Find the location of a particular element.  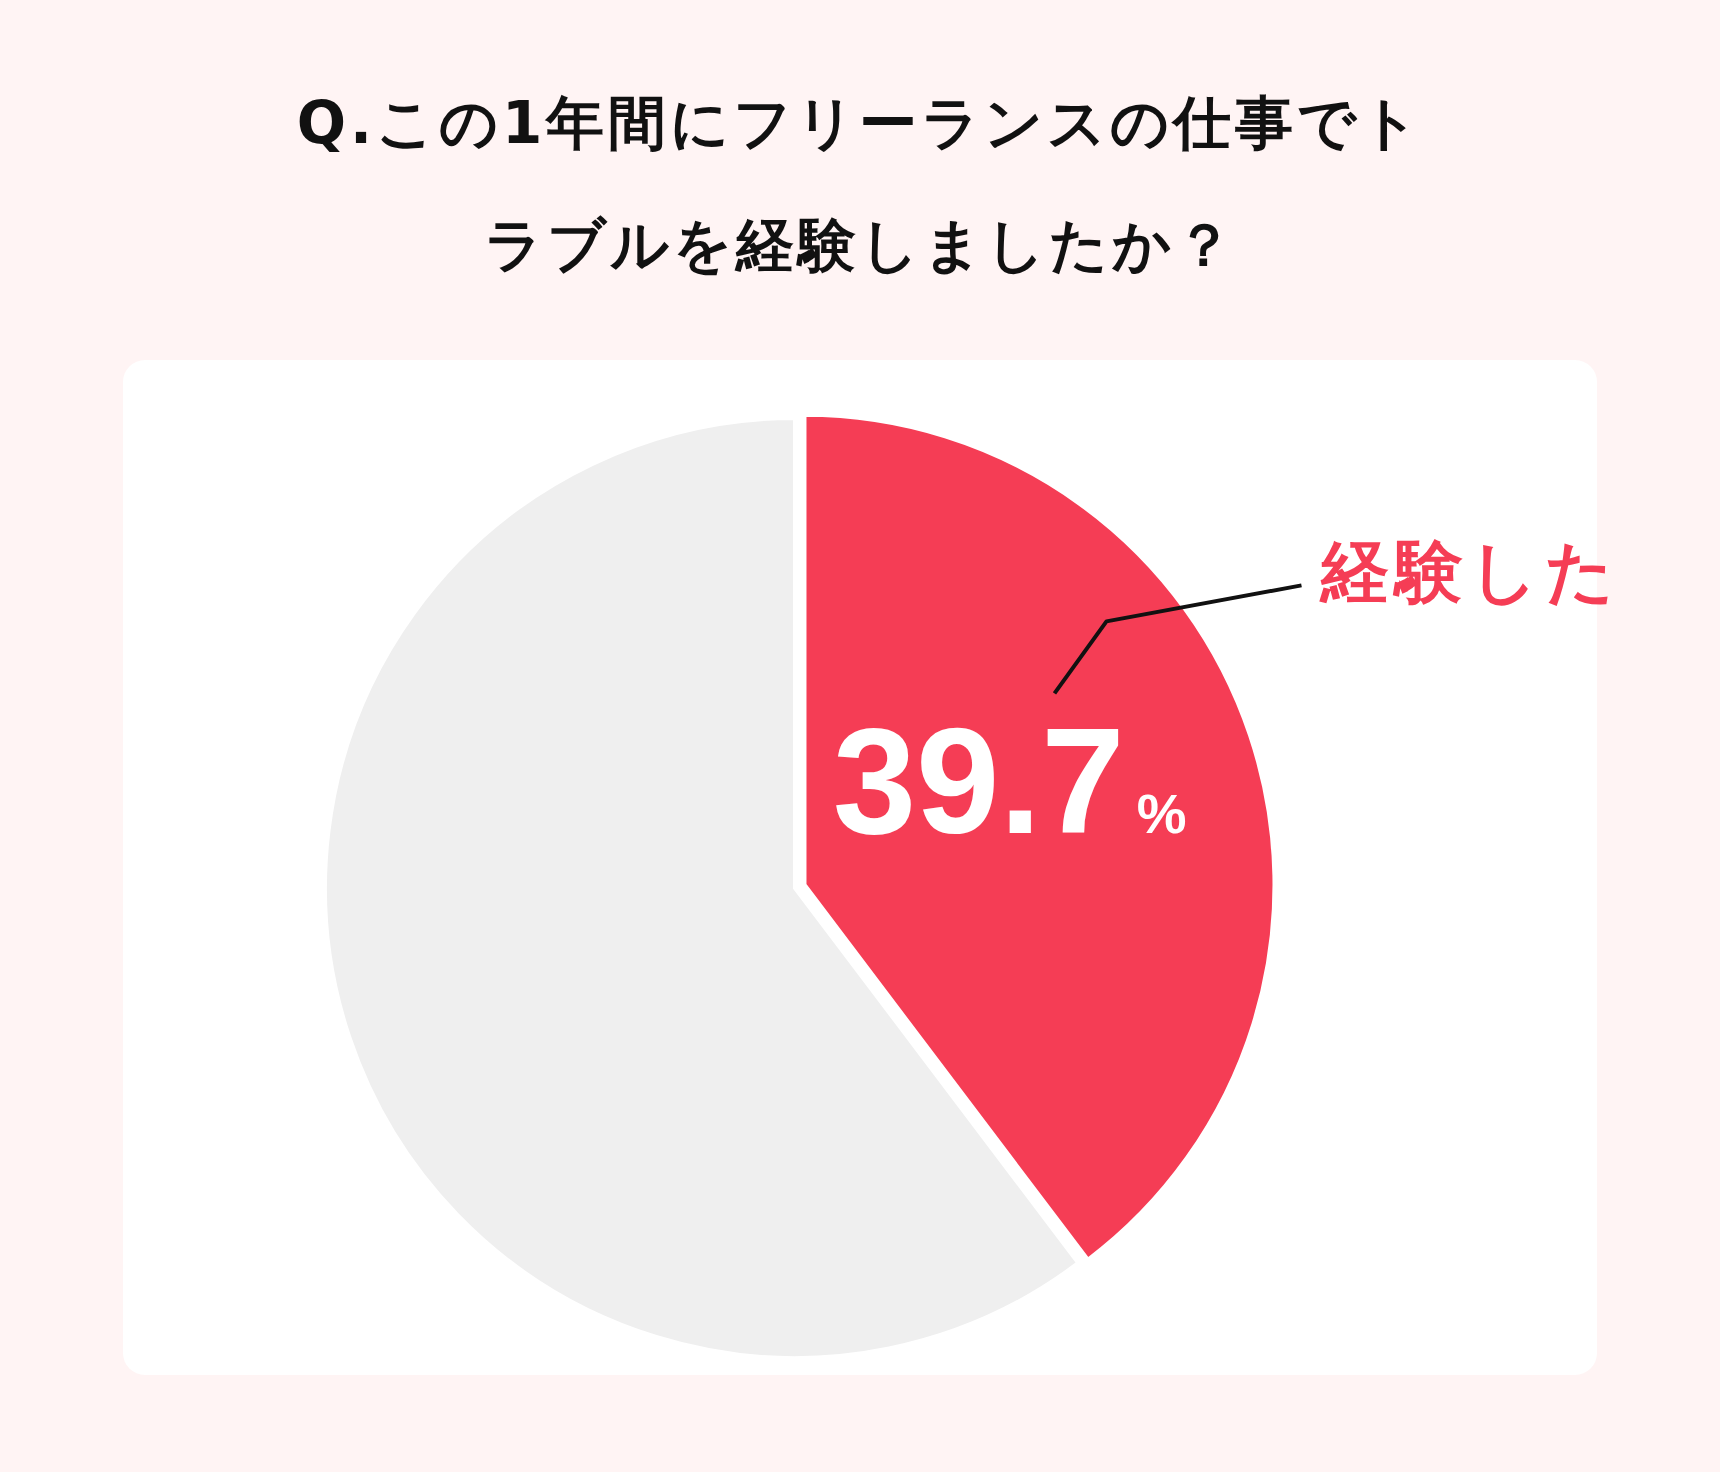

chart-title: Q.この1年間にフリーランスの仕事でトラブルを経験しましたか？ is located at coordinates (860, 184).